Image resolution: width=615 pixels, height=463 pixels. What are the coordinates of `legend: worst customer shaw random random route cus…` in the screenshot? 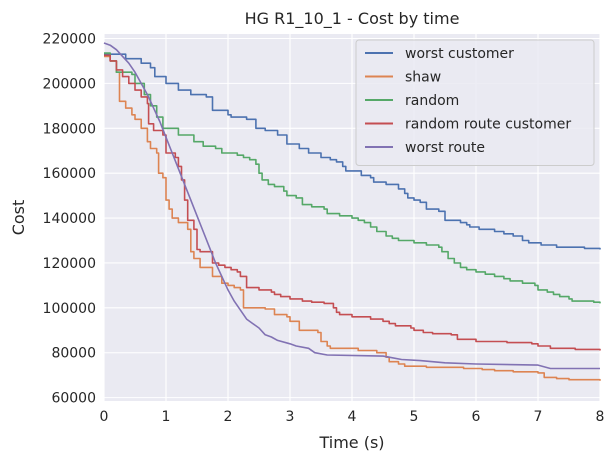 It's located at (475, 102).